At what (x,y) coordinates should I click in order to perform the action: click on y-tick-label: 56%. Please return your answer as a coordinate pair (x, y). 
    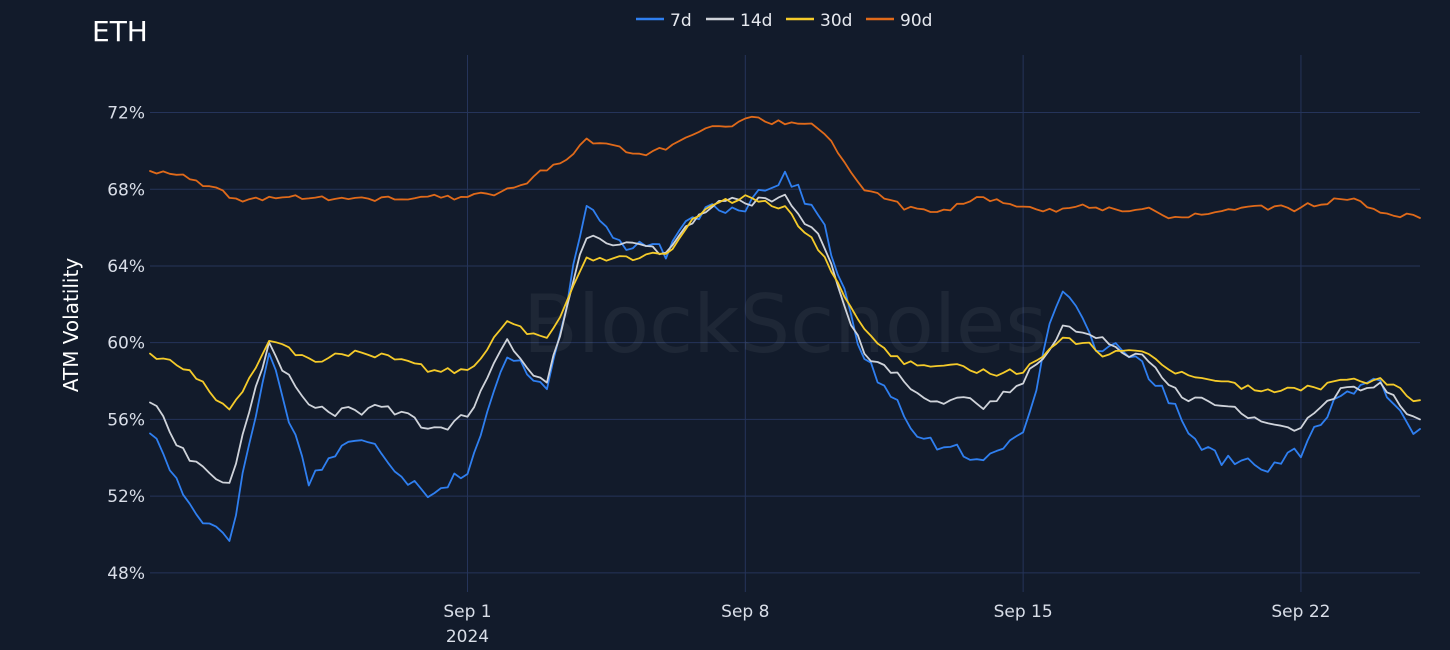
    Looking at the image, I should click on (126, 420).